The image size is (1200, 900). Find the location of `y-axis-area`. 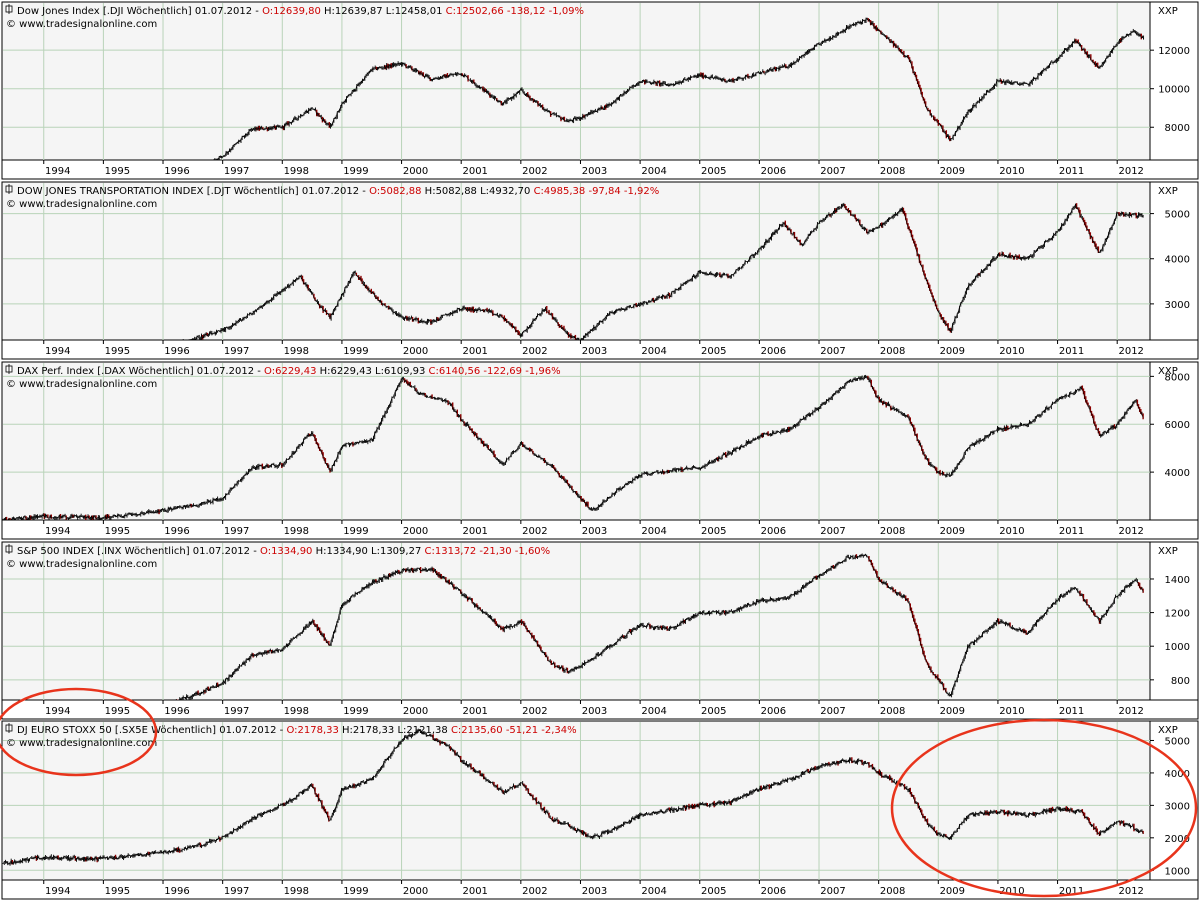

y-axis-area is located at coordinates (1174, 621).